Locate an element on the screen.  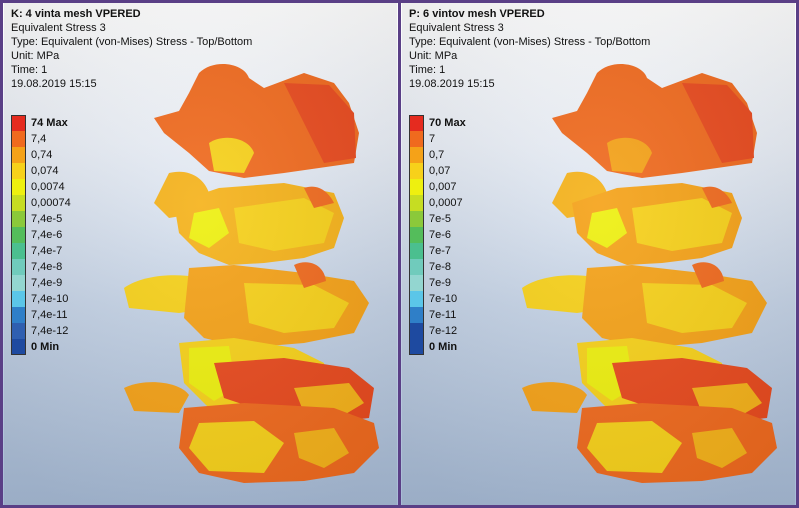
legend-row: 74 Max is located at coordinates (41, 123).